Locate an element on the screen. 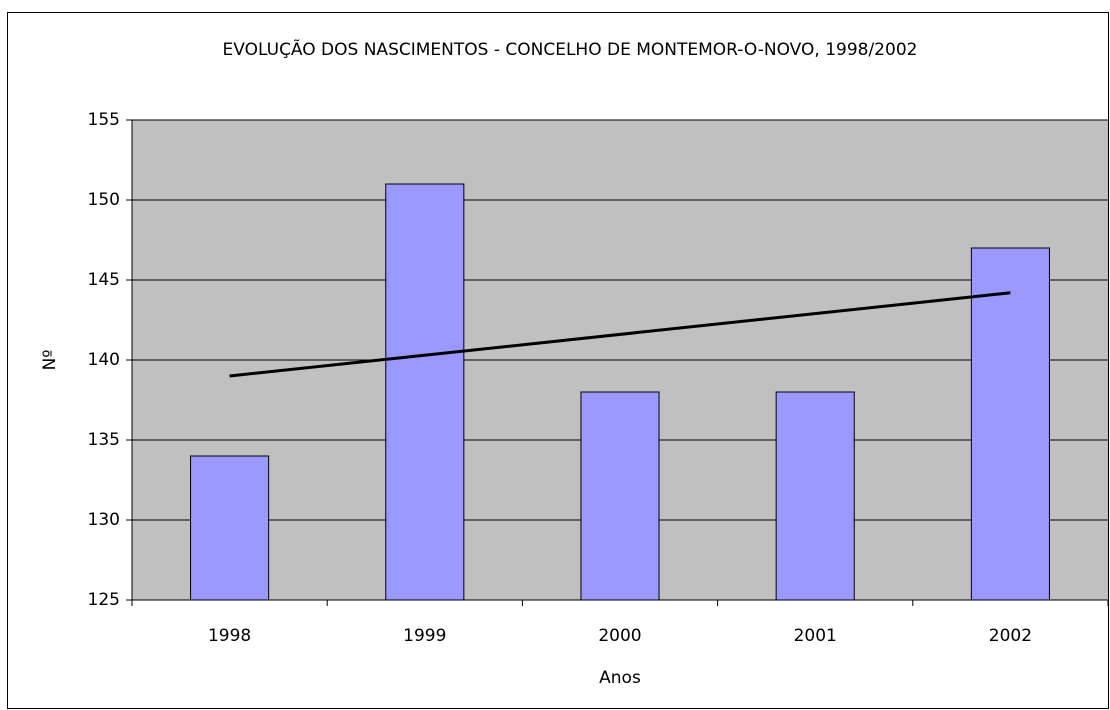 The width and height of the screenshot is (1110, 710). x-tick-label: 1999 is located at coordinates (424, 636).